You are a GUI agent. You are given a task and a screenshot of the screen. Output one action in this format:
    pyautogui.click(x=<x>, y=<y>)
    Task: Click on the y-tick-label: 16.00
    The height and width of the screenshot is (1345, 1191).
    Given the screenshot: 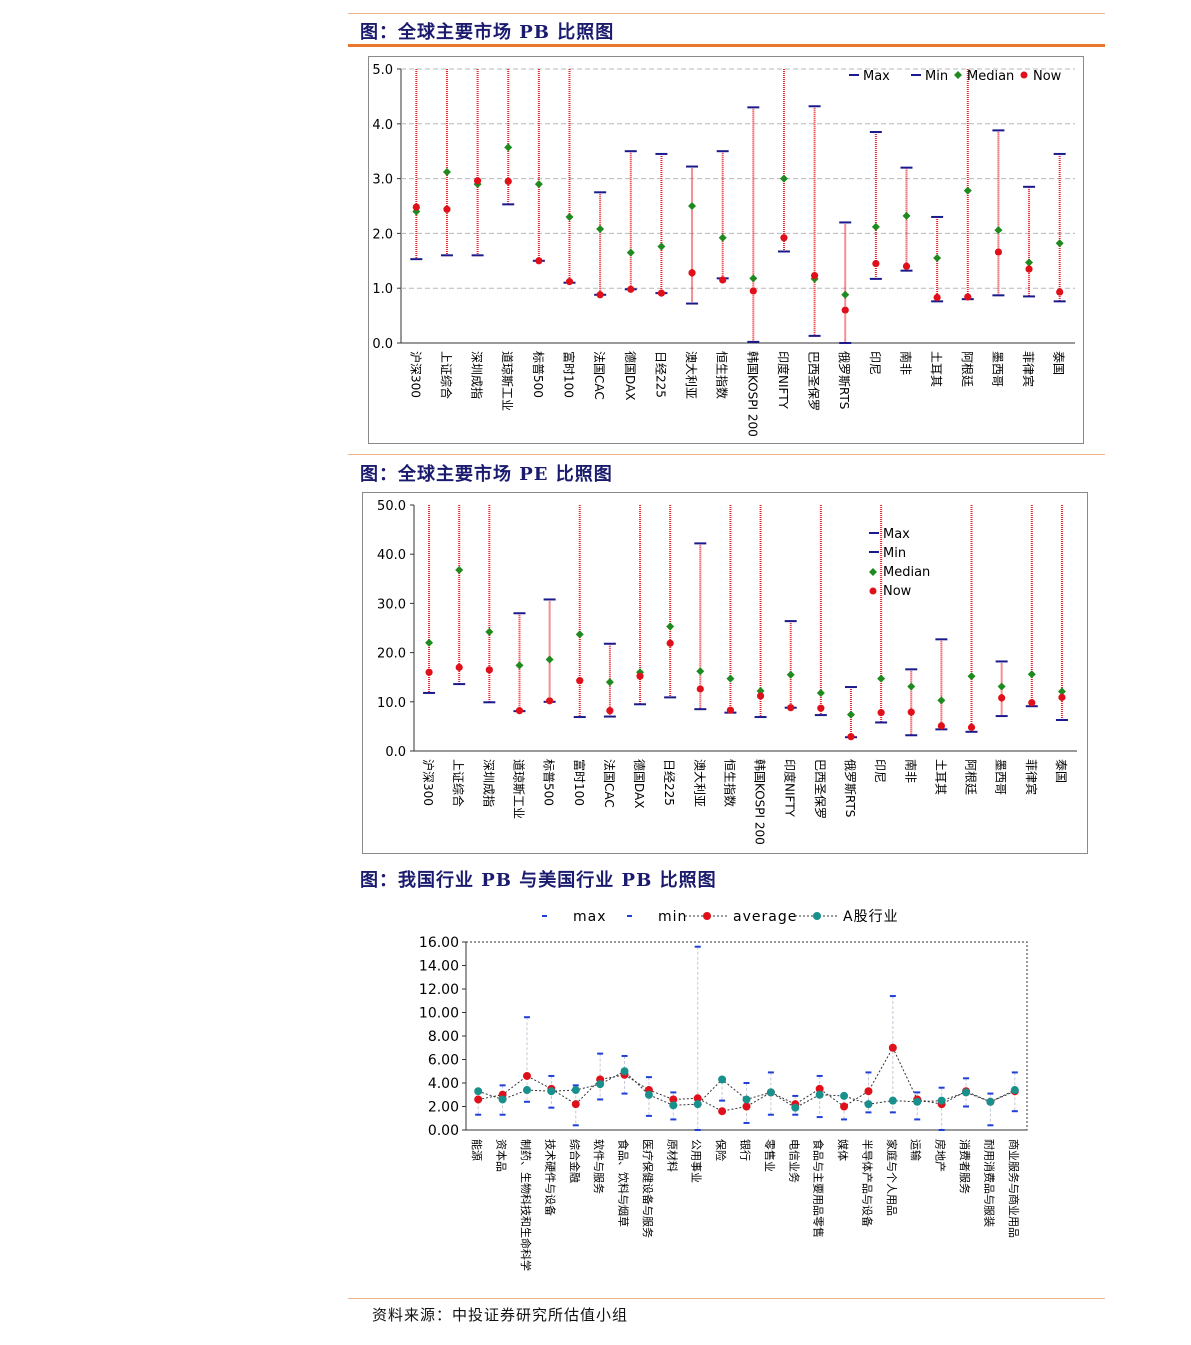 What is the action you would take?
    pyautogui.click(x=439, y=943)
    